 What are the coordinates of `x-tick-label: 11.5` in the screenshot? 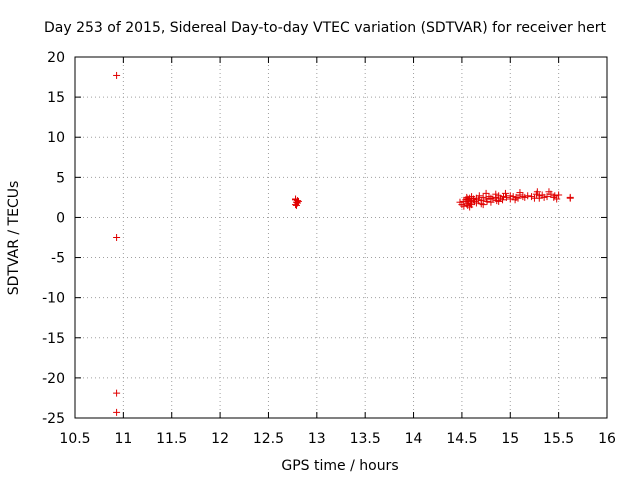 It's located at (171, 439).